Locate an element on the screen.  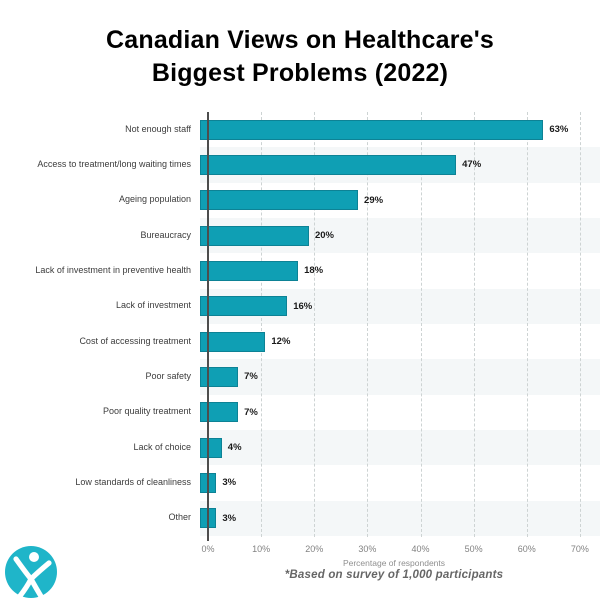
x-tick-label: 10% is located at coordinates (261, 549).